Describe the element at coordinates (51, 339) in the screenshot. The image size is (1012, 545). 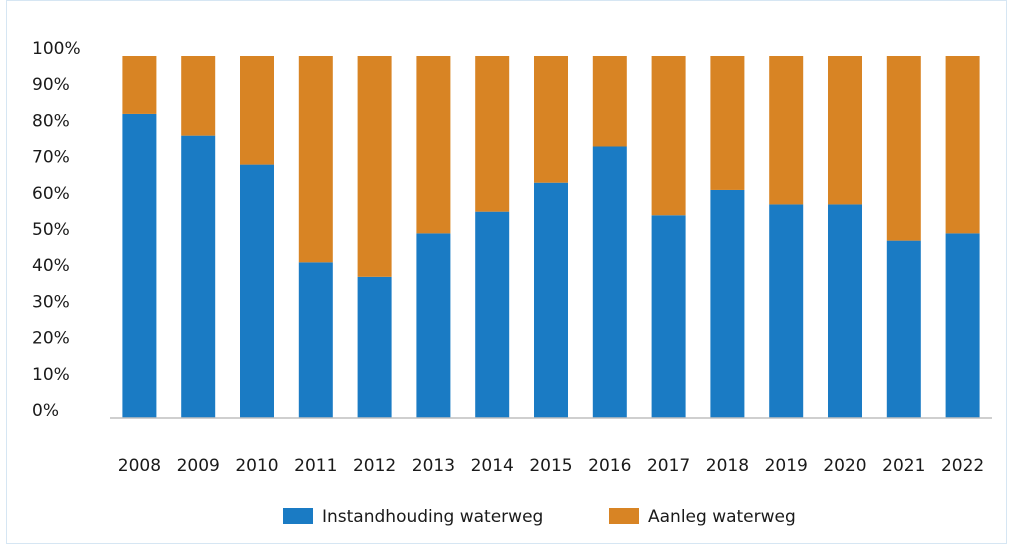
I see `y-tick-label: 20%` at that location.